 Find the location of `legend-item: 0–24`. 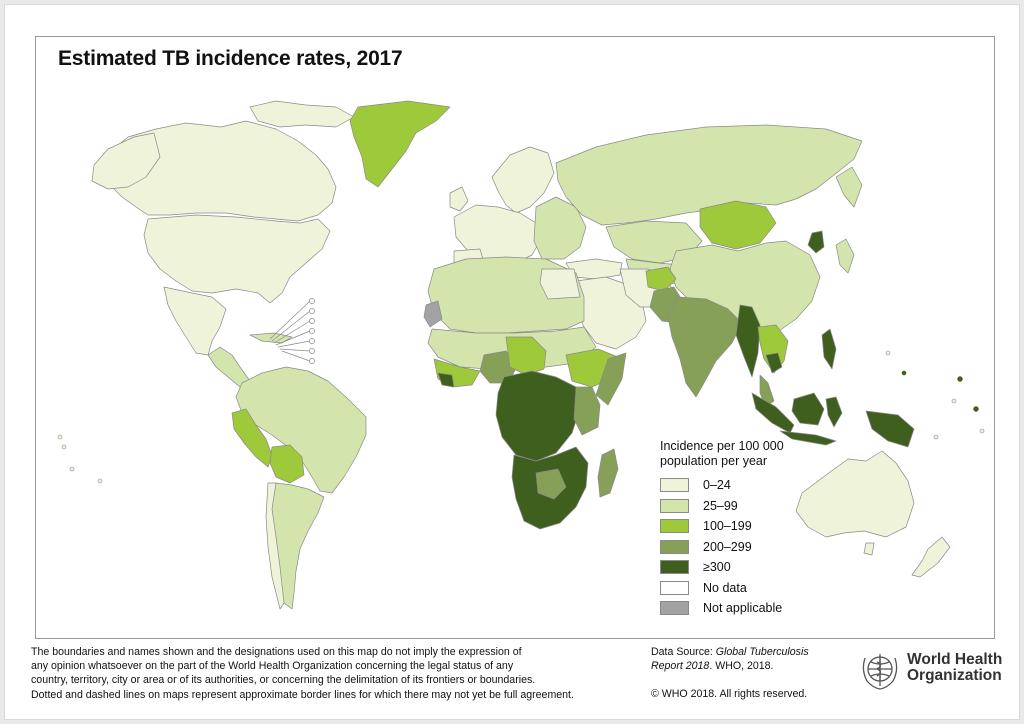

legend-item: 0–24 is located at coordinates (740, 485).